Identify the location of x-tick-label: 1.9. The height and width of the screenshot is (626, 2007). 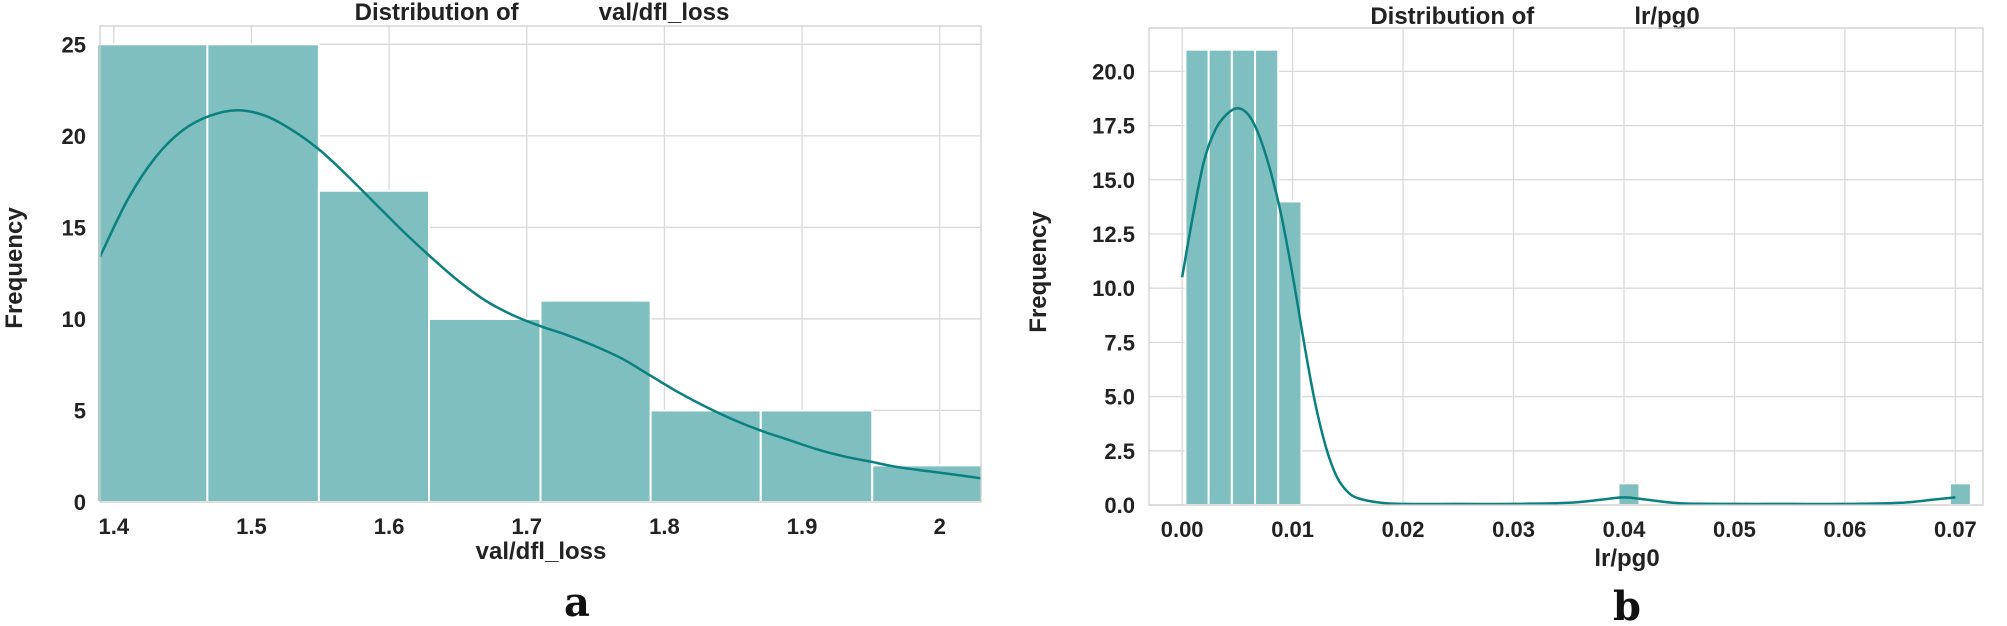
(802, 526).